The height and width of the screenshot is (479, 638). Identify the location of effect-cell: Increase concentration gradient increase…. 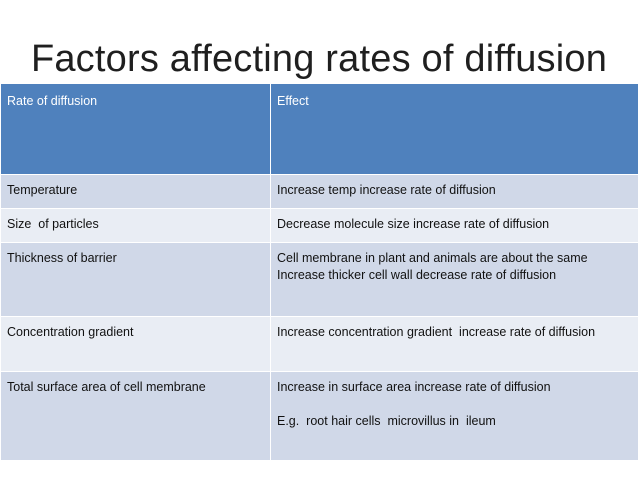
(454, 344).